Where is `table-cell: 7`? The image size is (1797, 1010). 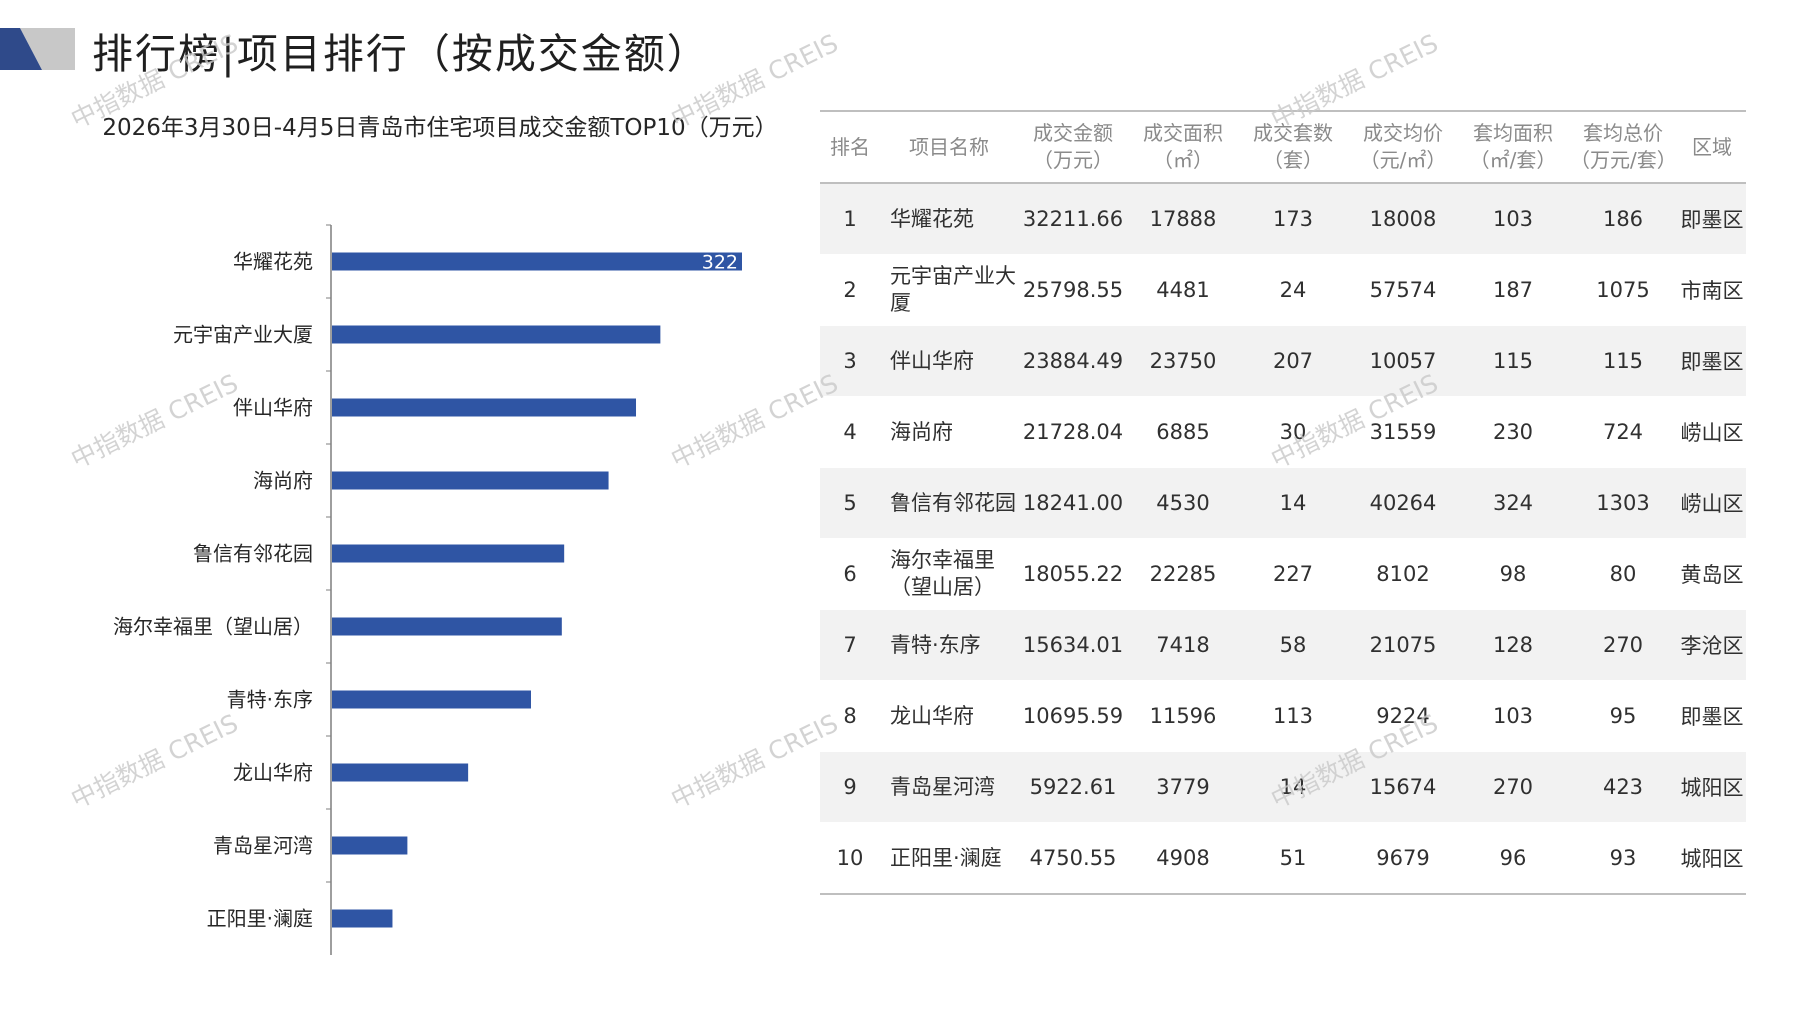 table-cell: 7 is located at coordinates (850, 645).